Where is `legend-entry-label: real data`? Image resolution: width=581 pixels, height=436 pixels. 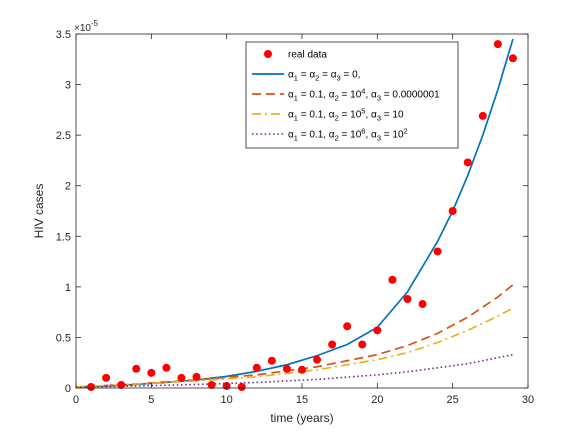 legend-entry-label: real data is located at coordinates (307, 55).